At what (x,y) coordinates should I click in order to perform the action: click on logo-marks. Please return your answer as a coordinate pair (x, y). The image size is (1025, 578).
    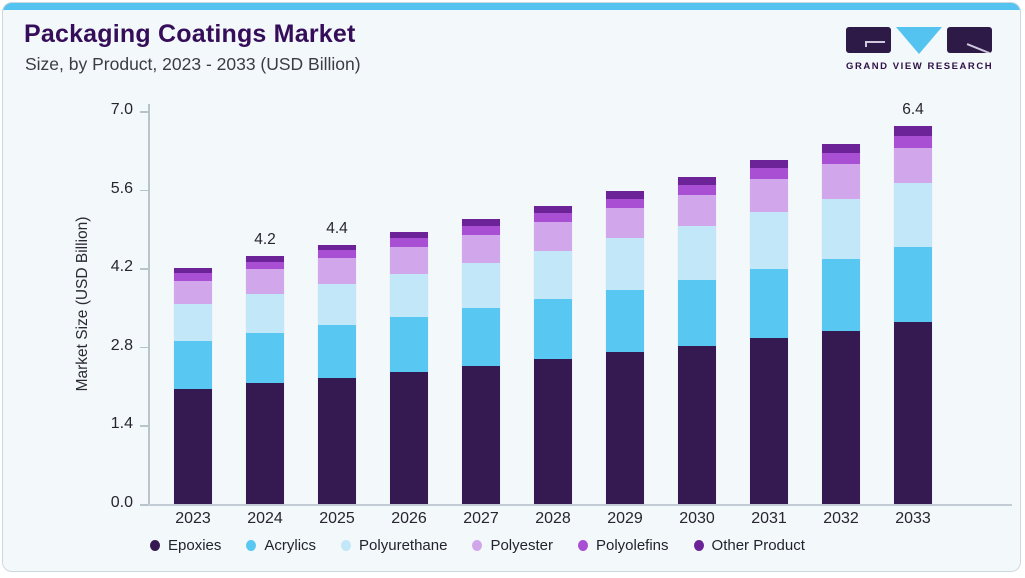
    Looking at the image, I should click on (921, 40).